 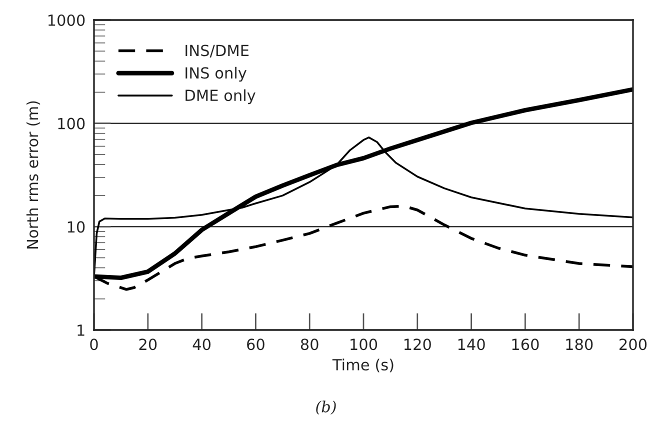 What do you see at coordinates (326, 407) in the screenshot?
I see `text: (b)` at bounding box center [326, 407].